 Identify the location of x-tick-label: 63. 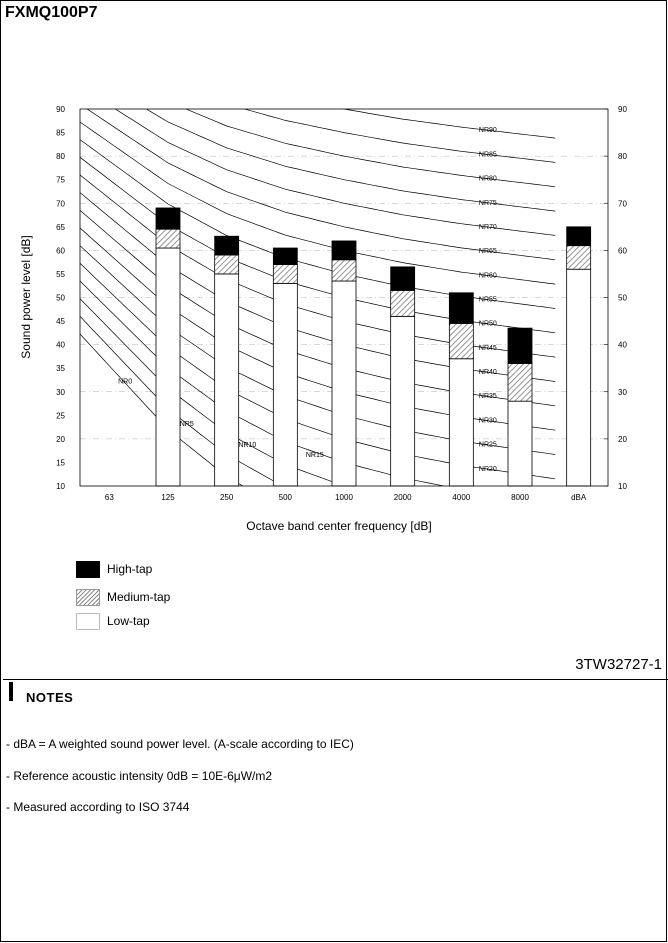
(109, 497).